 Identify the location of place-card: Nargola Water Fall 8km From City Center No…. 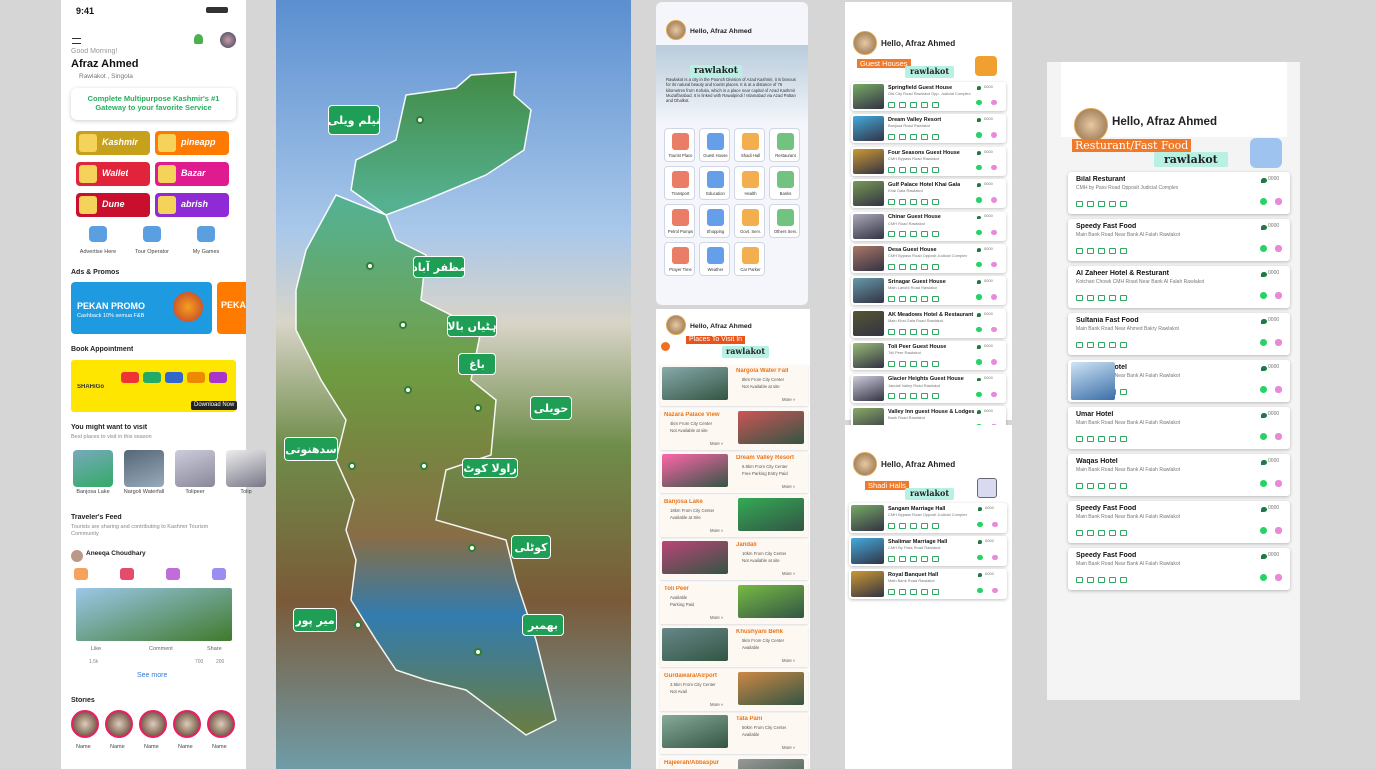
(734, 385).